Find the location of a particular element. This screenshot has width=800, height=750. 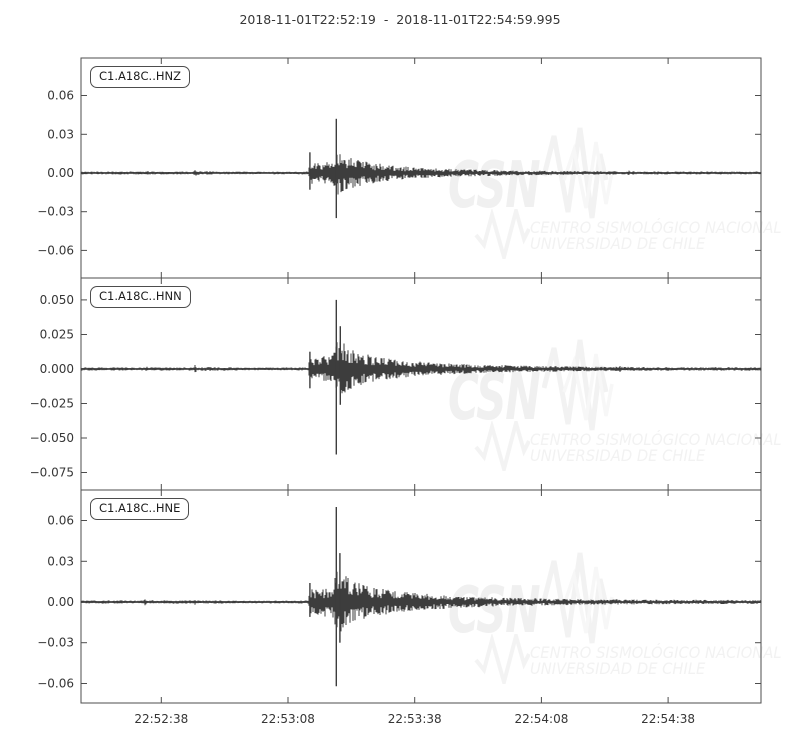

channel-label: C1.A18C..HNZ is located at coordinates (140, 77).